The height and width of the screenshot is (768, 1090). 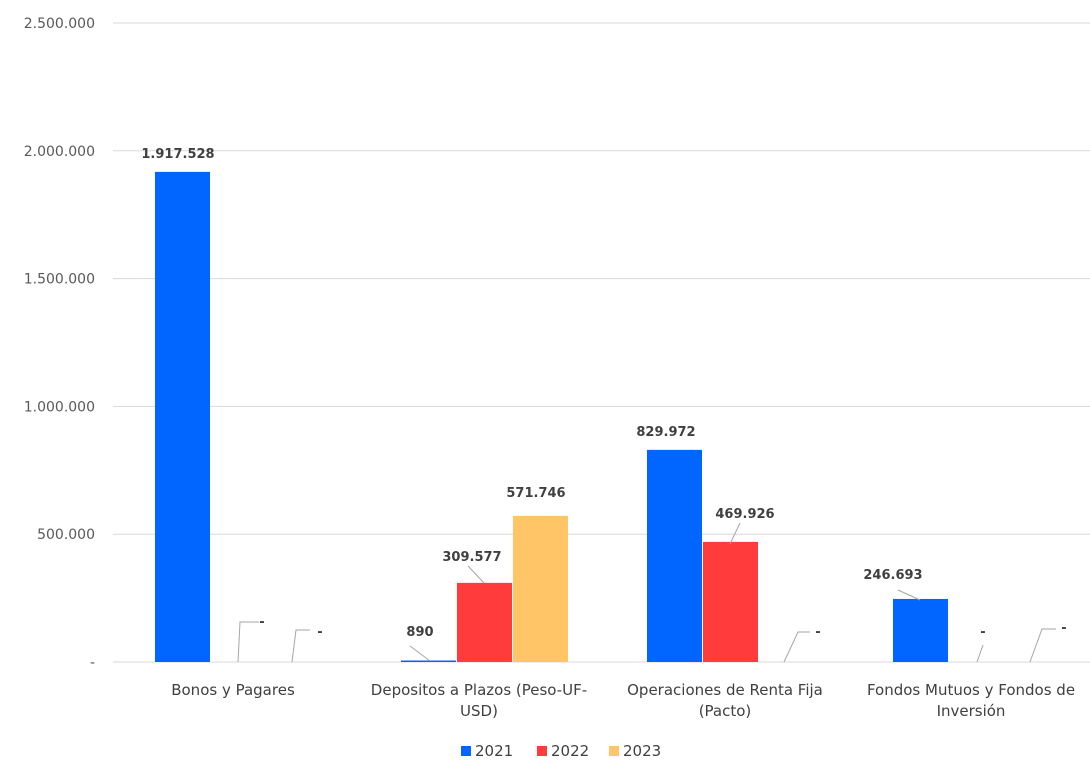 What do you see at coordinates (542, 751) in the screenshot?
I see `legend-swatch-2022` at bounding box center [542, 751].